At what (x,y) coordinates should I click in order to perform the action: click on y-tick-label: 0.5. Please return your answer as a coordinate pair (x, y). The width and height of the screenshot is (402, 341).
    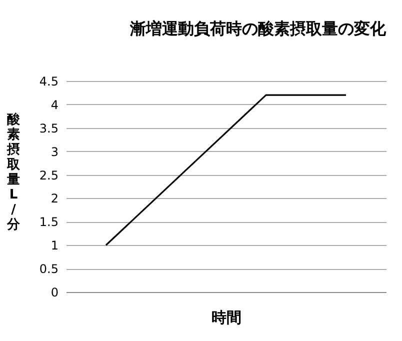
    Looking at the image, I should click on (48, 269).